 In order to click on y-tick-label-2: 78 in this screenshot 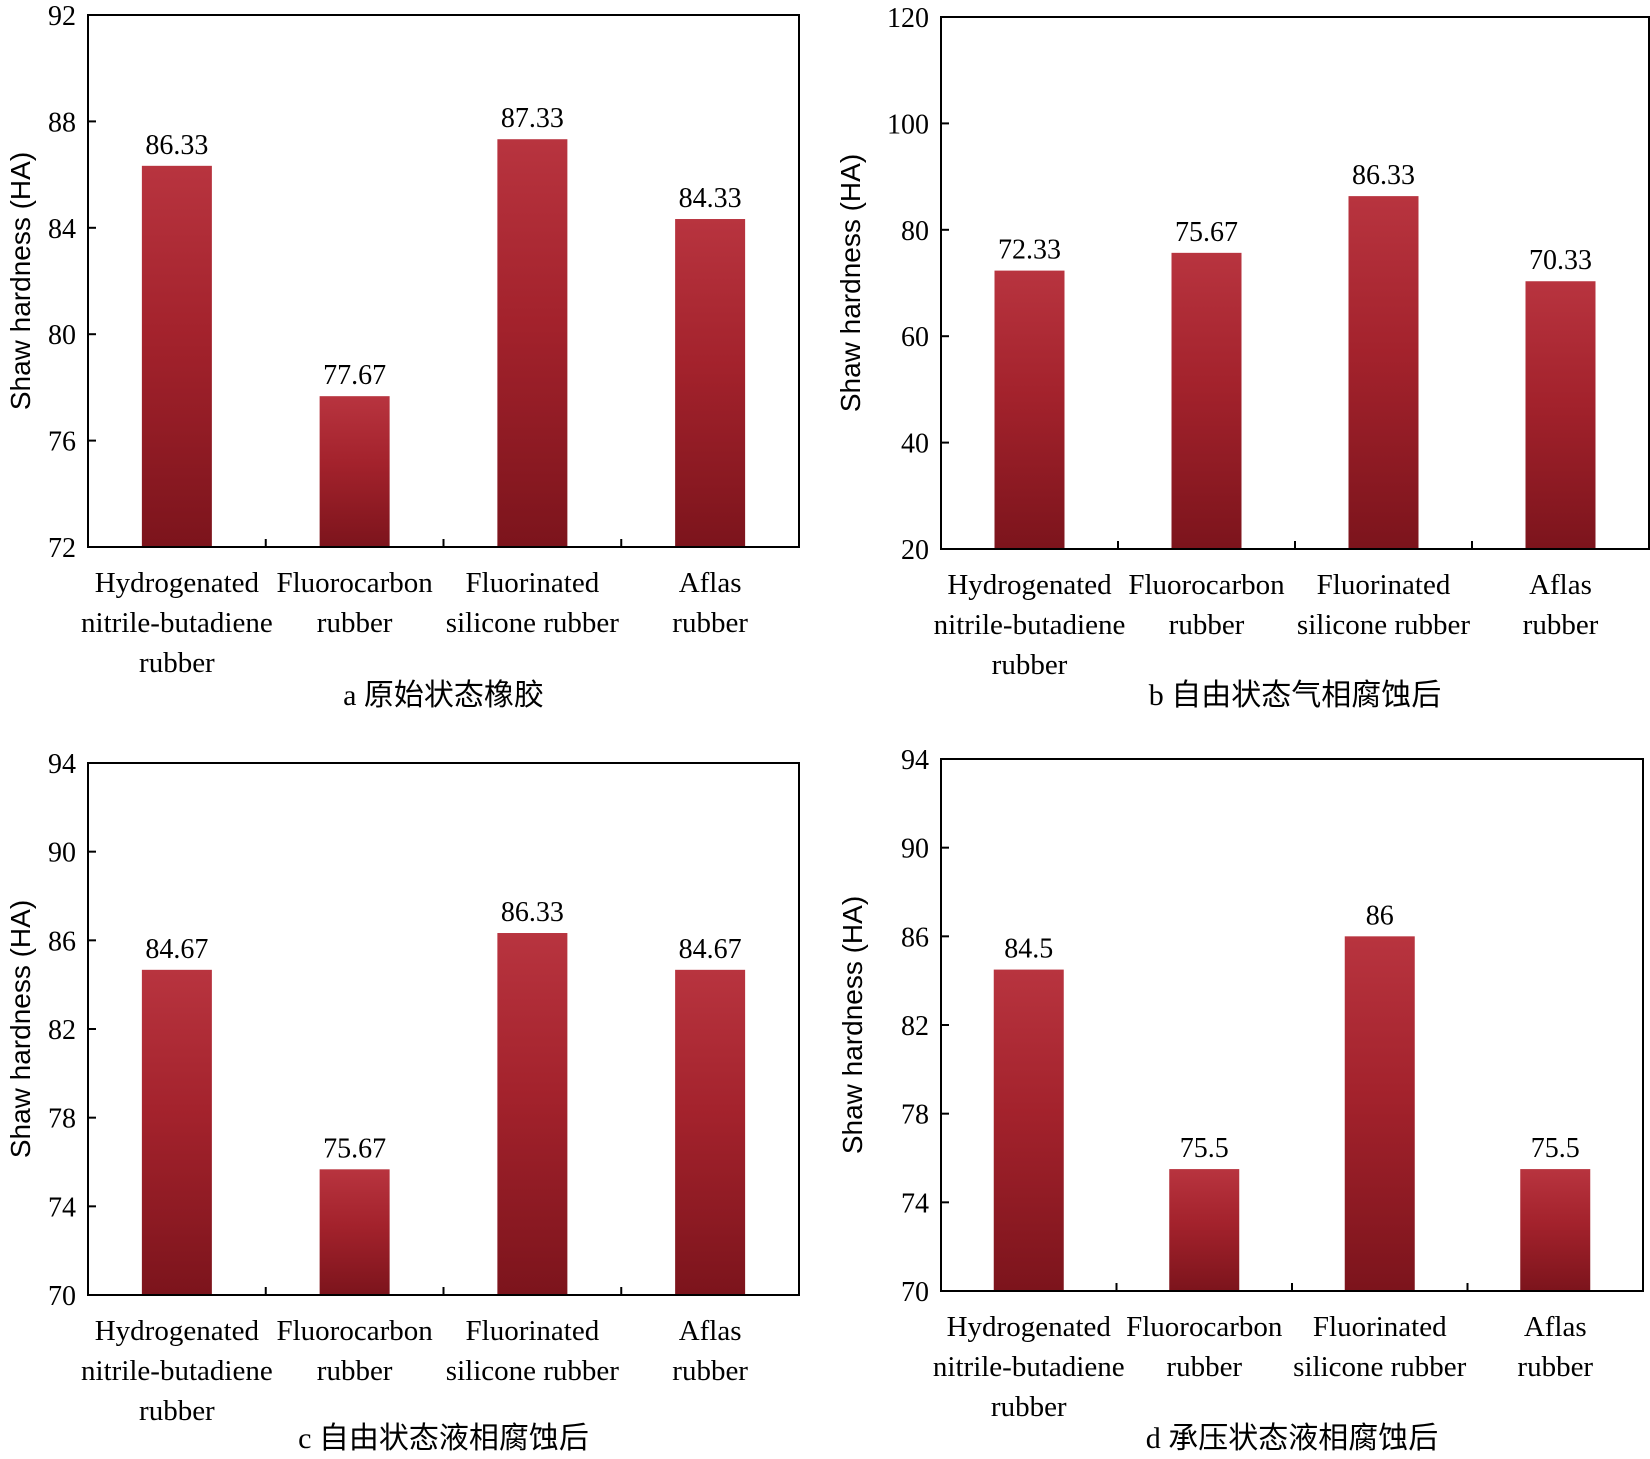, I will do `click(62, 1119)`.